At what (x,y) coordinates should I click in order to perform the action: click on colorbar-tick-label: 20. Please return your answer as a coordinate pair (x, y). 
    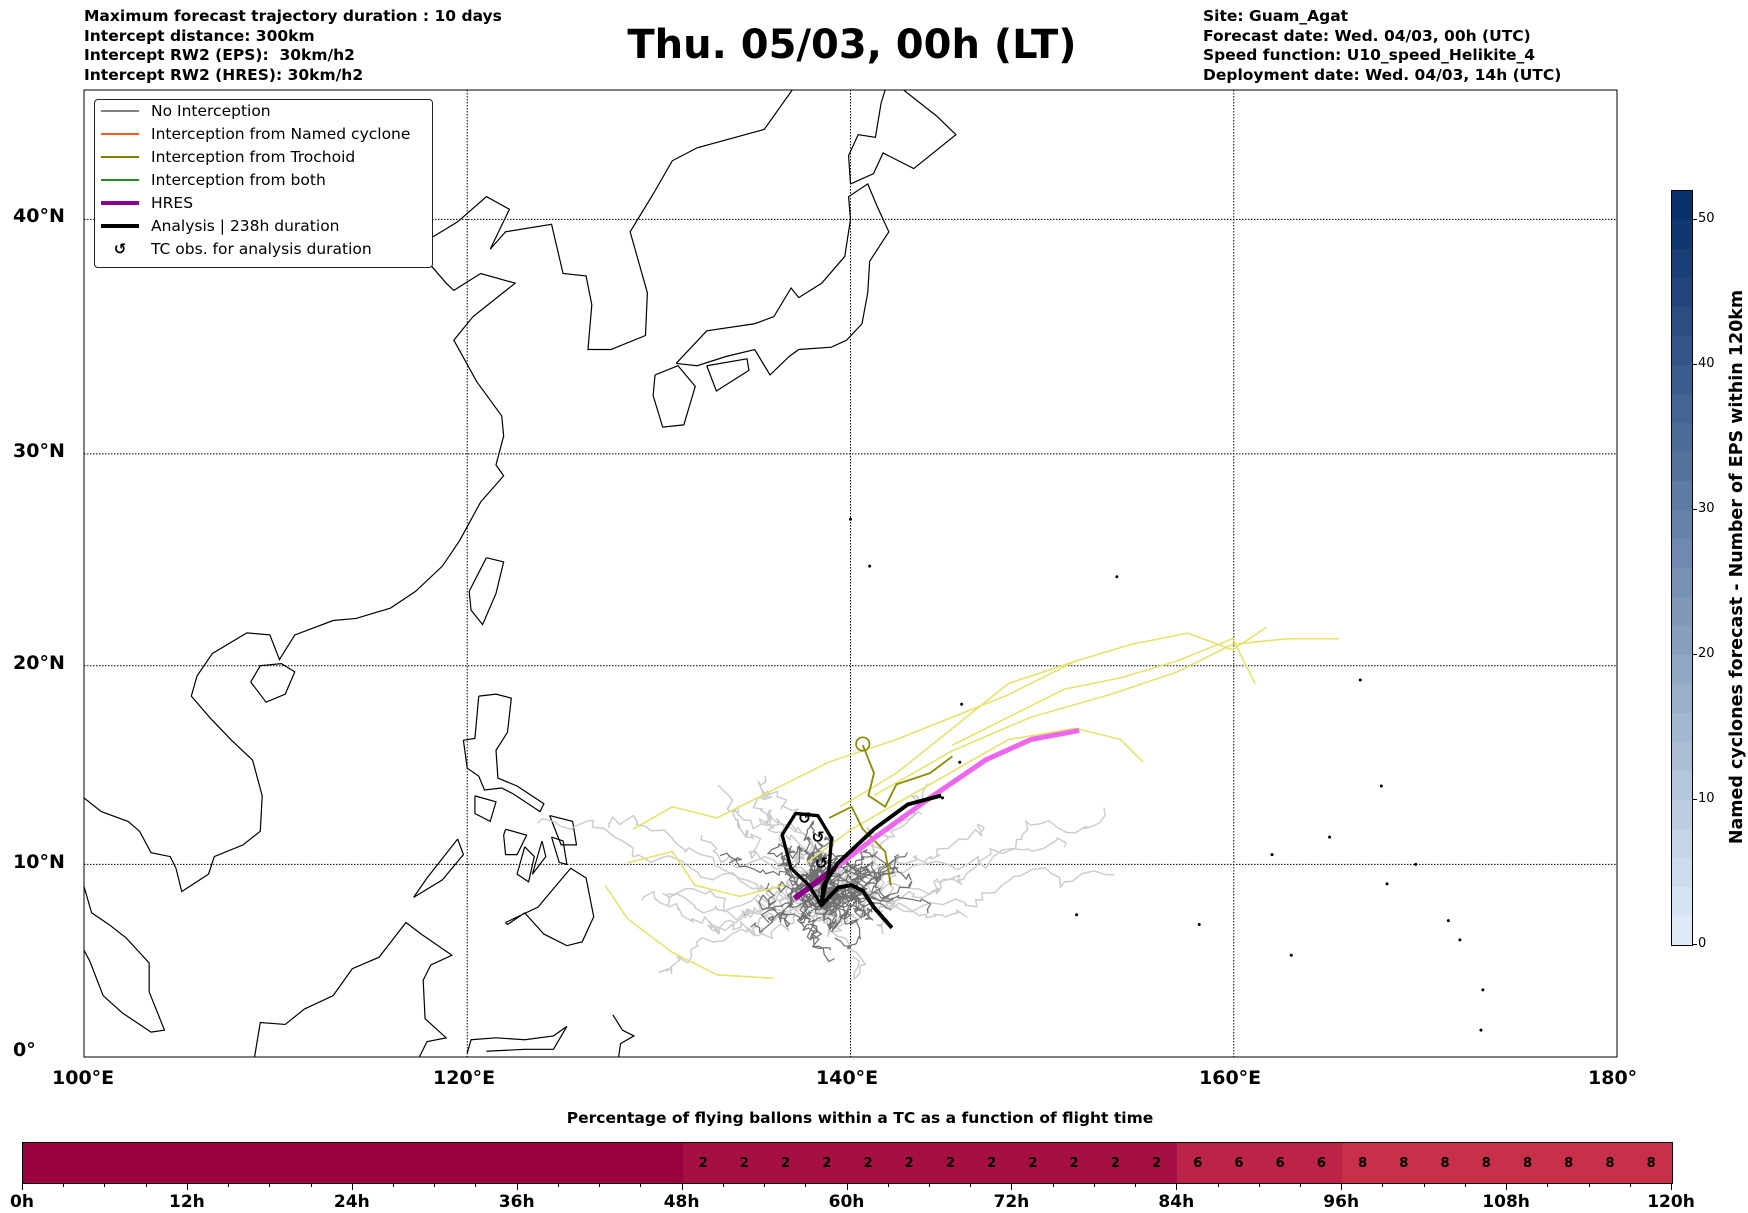
    Looking at the image, I should click on (1706, 653).